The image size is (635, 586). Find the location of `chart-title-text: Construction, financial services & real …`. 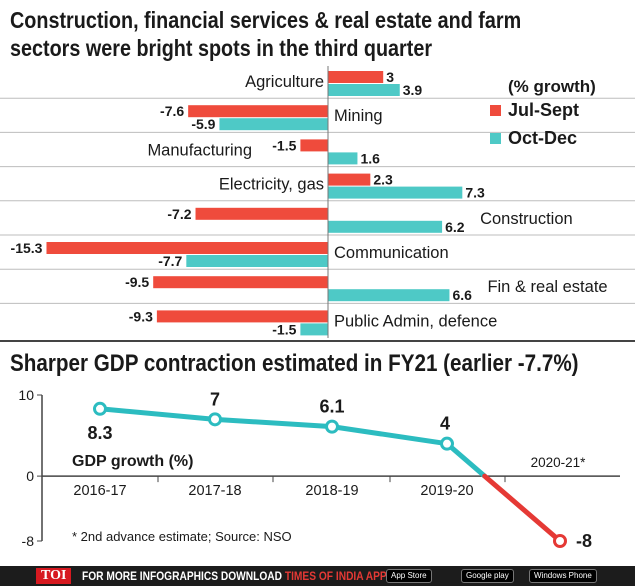

chart-title-text: Construction, financial services & real … is located at coordinates (266, 34).